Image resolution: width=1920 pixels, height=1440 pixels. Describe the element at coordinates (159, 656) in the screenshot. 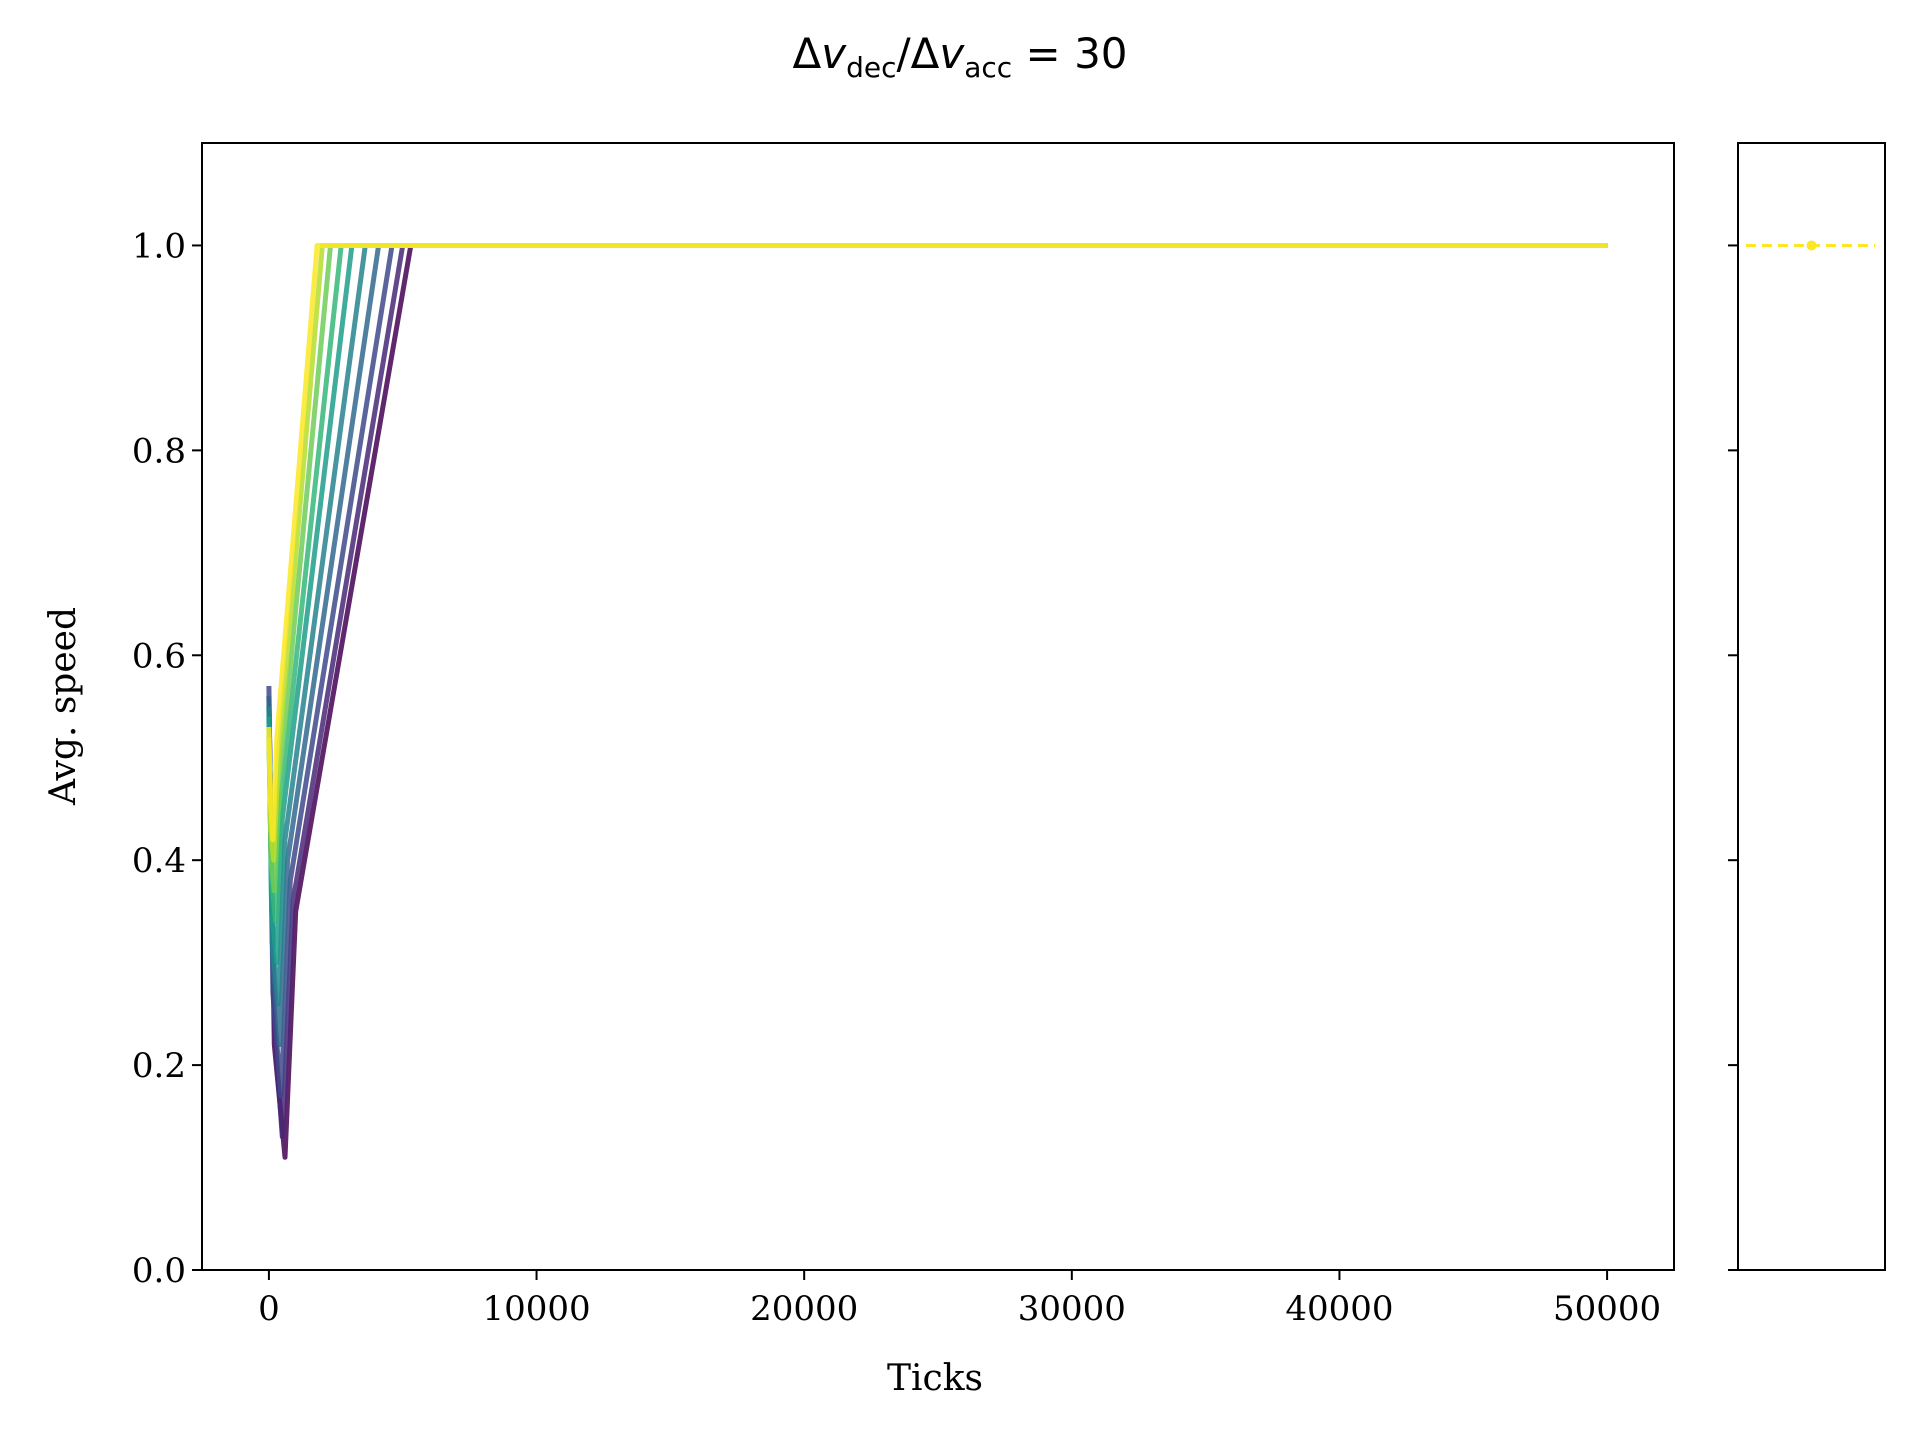

I see `y-tick-label: 0.6` at that location.